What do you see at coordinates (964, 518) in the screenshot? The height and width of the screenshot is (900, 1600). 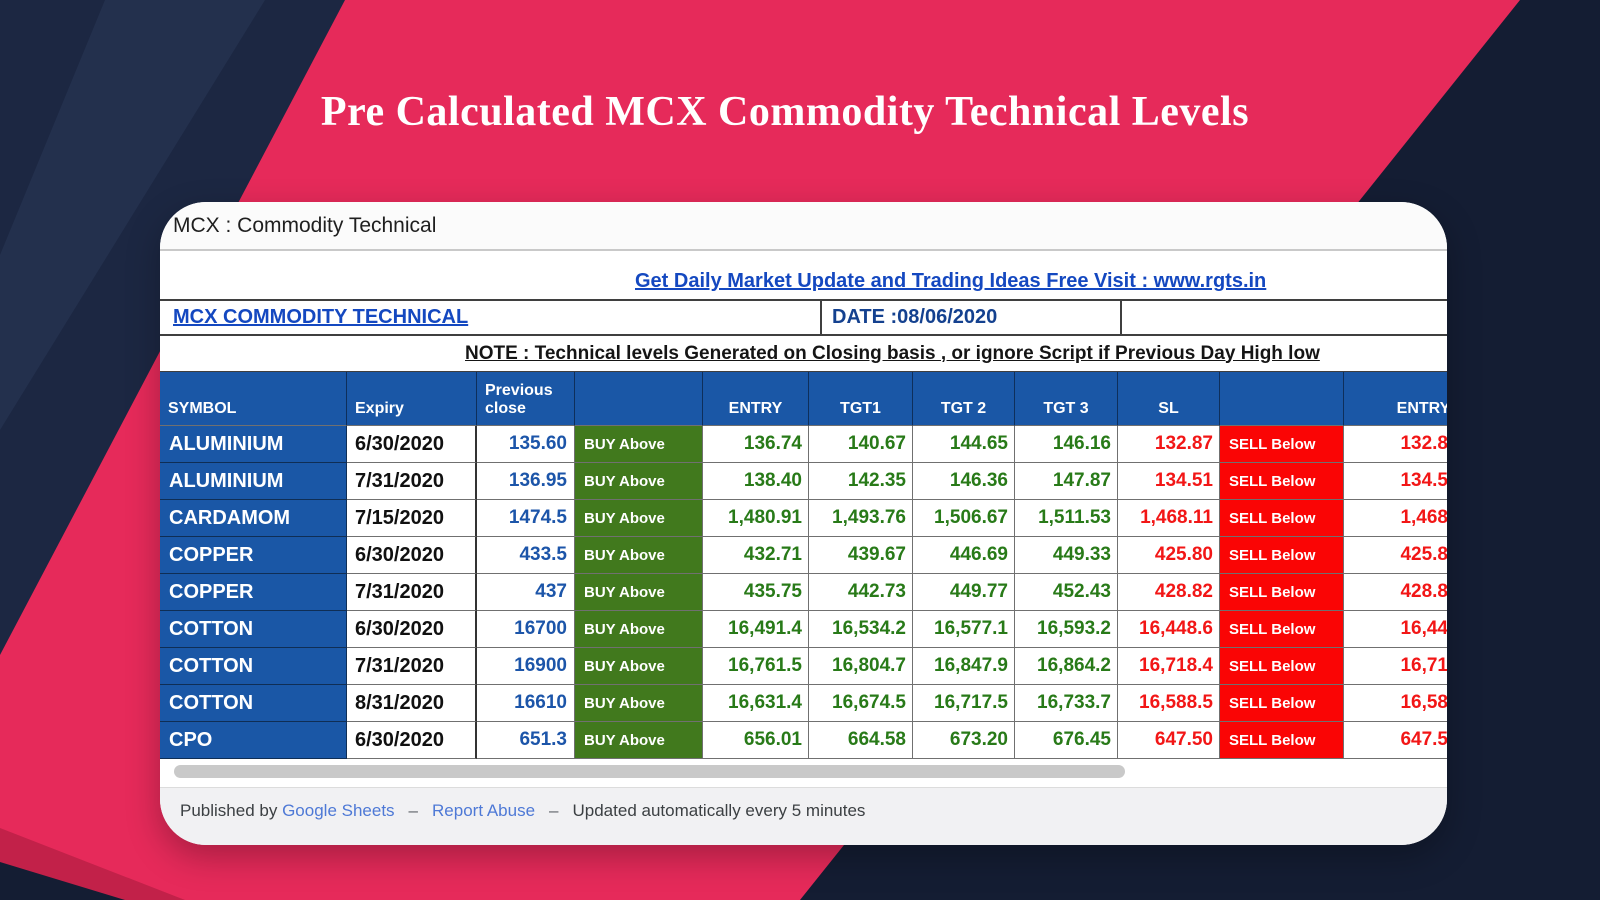 I see `tgt2-cell: 1,506.67` at bounding box center [964, 518].